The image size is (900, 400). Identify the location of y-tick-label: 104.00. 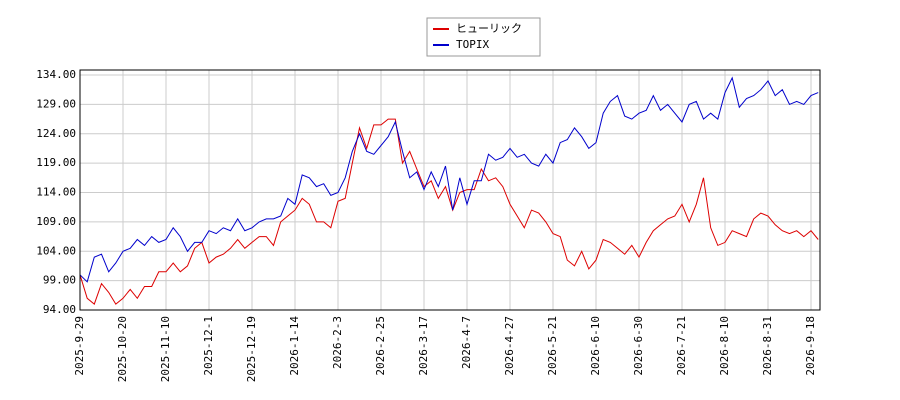
(56, 250).